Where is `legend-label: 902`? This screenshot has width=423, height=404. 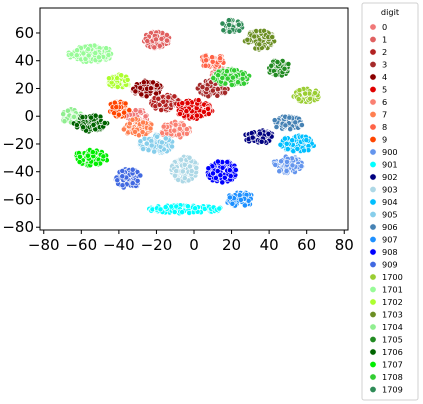
legend-label: 902 is located at coordinates (390, 177).